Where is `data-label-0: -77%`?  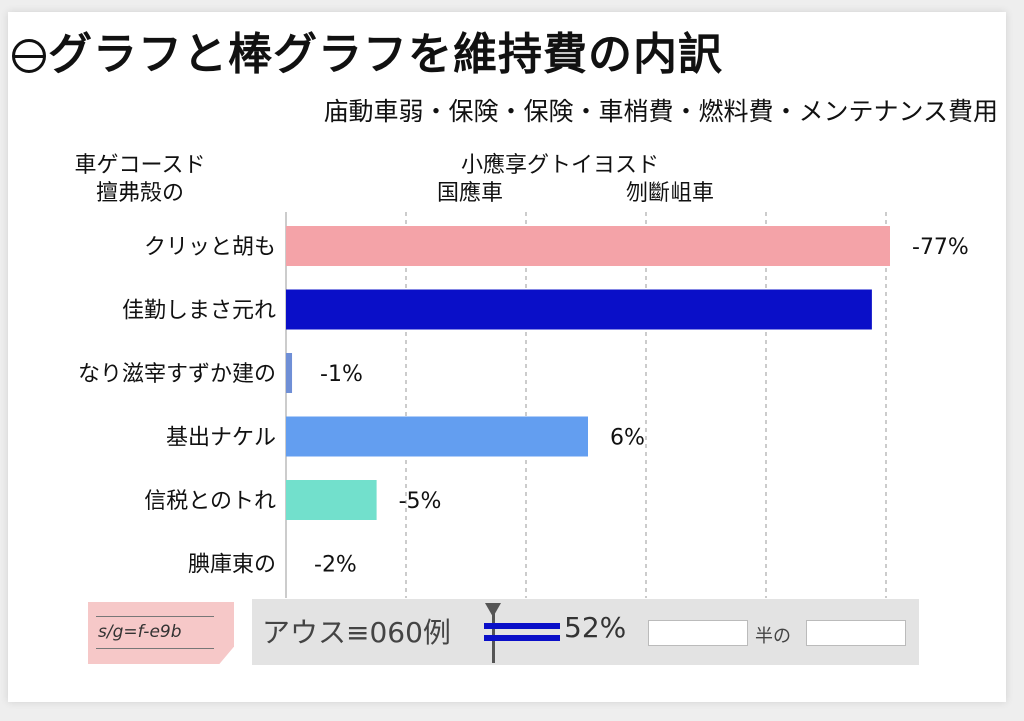 data-label-0: -77% is located at coordinates (940, 247).